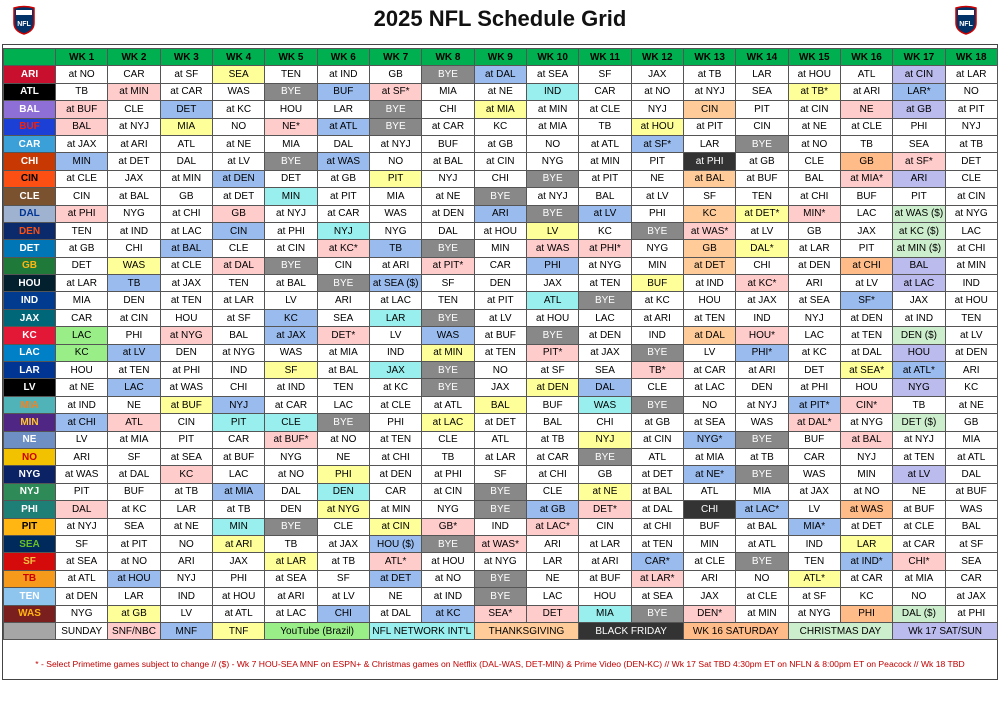 This screenshot has width=1000, height=708. I want to click on game-cell: at KC, so click(238, 109).